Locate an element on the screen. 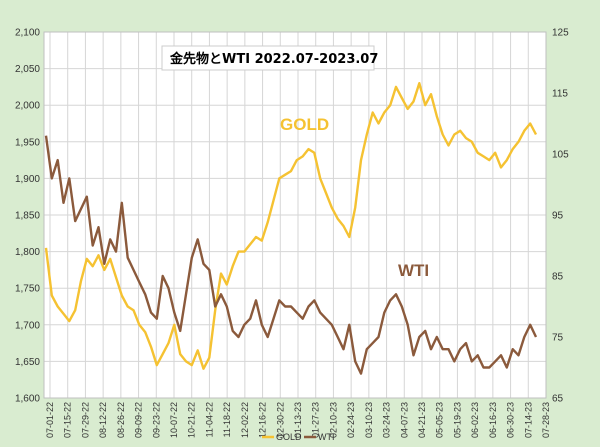 This screenshot has height=447, width=600. x-tick-label: 04-21-23 is located at coordinates (422, 420).